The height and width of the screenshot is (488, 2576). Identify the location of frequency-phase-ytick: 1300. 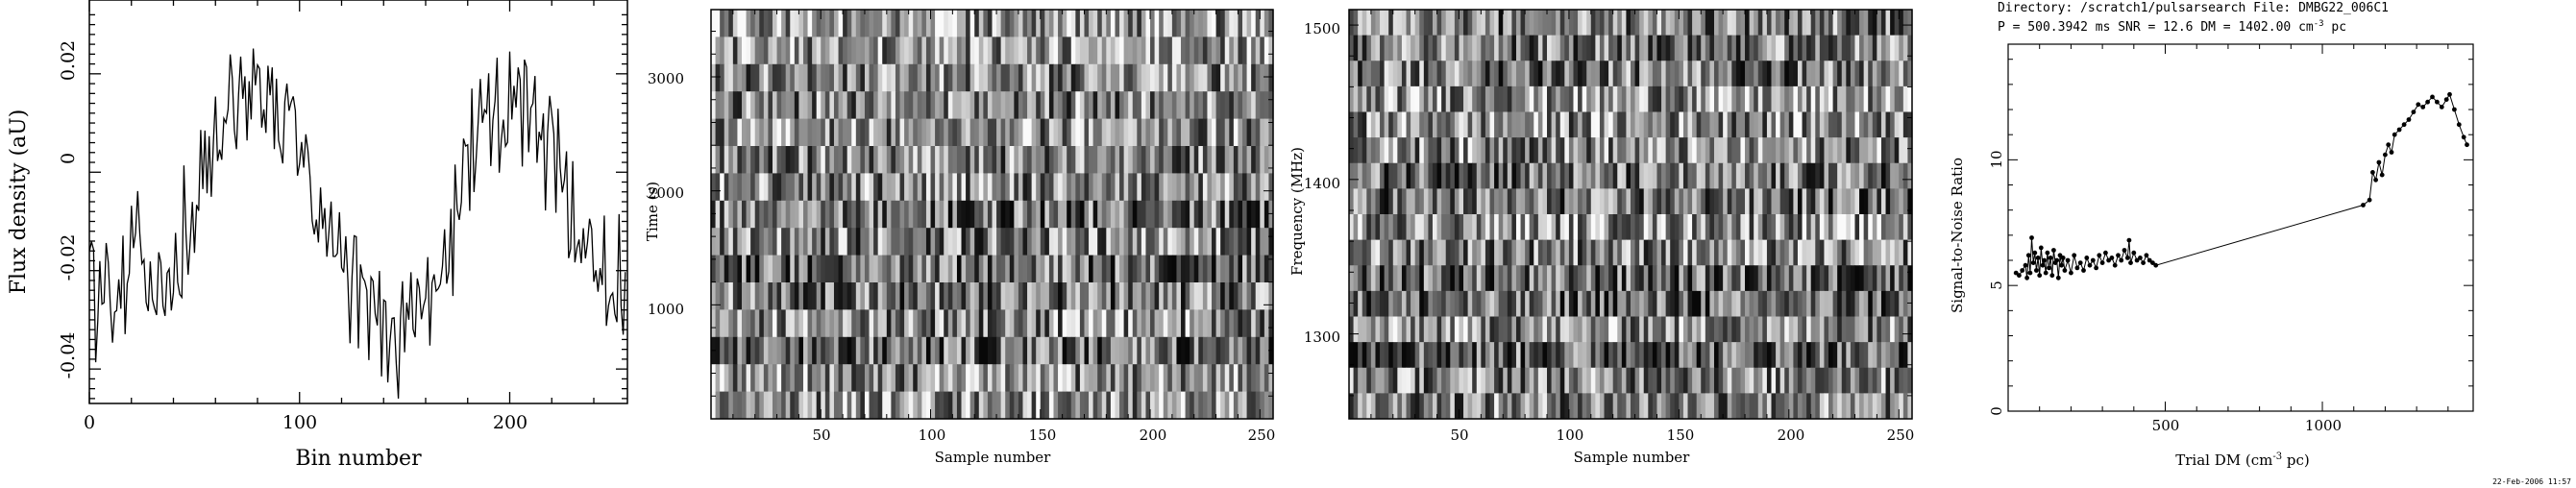
(1322, 337).